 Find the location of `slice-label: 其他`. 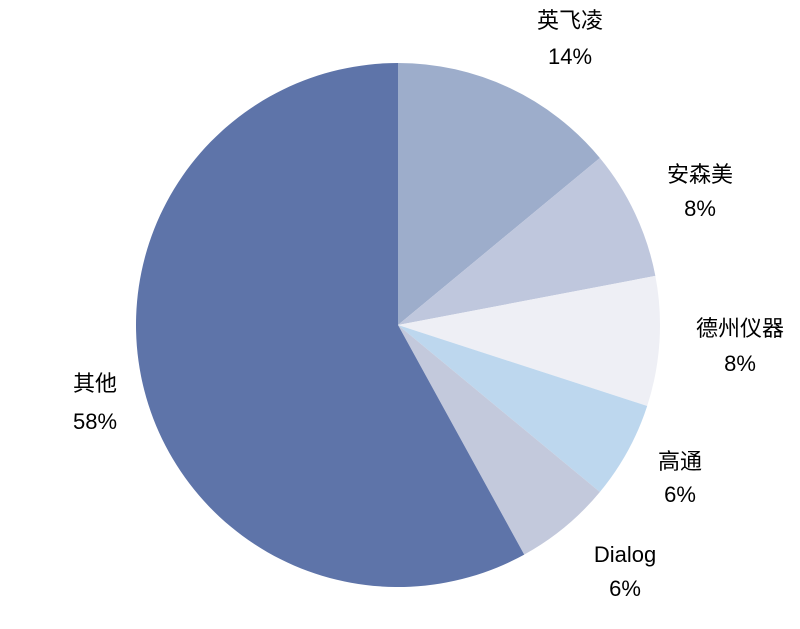

slice-label: 其他 is located at coordinates (95, 383).